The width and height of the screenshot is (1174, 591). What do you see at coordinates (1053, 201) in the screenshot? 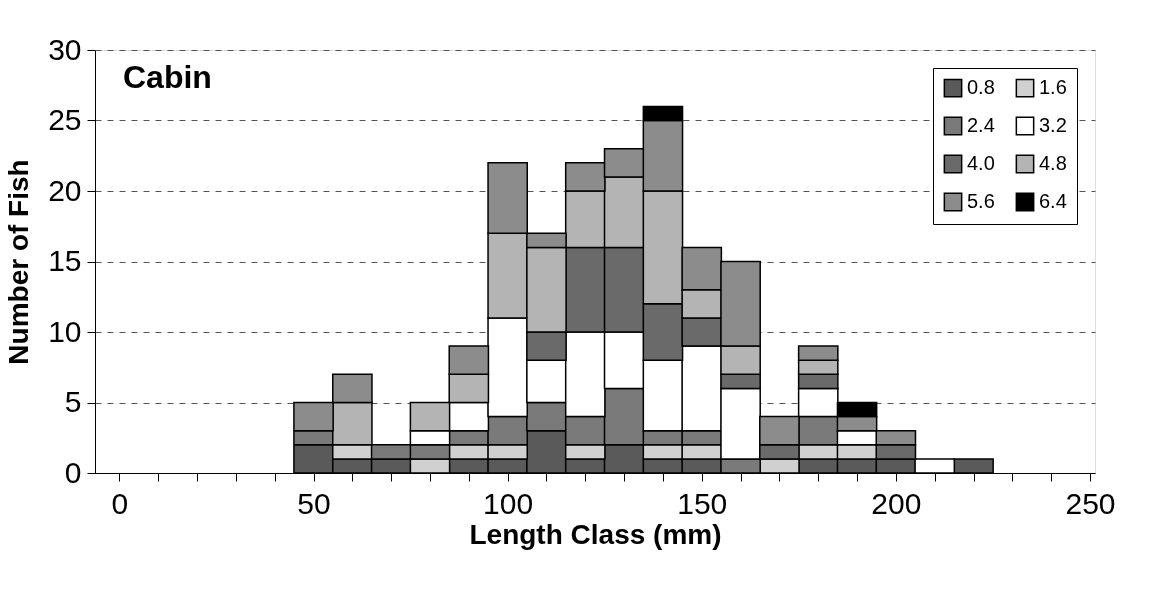
I see `legend-label: 6.4` at bounding box center [1053, 201].